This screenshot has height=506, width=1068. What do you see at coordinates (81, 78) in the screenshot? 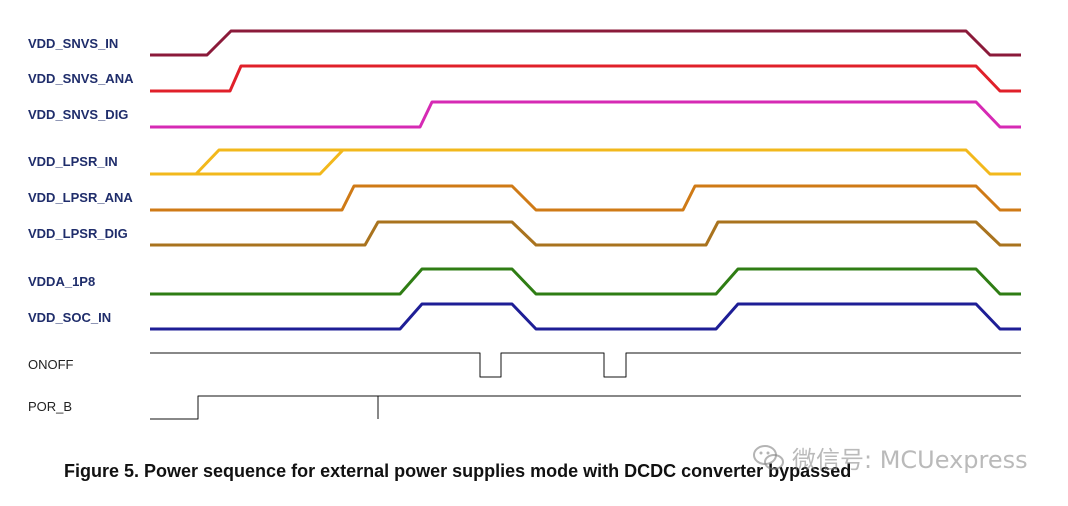
I see `label-vdd-snvs-ana: VDD_SNVS_ANA` at bounding box center [81, 78].